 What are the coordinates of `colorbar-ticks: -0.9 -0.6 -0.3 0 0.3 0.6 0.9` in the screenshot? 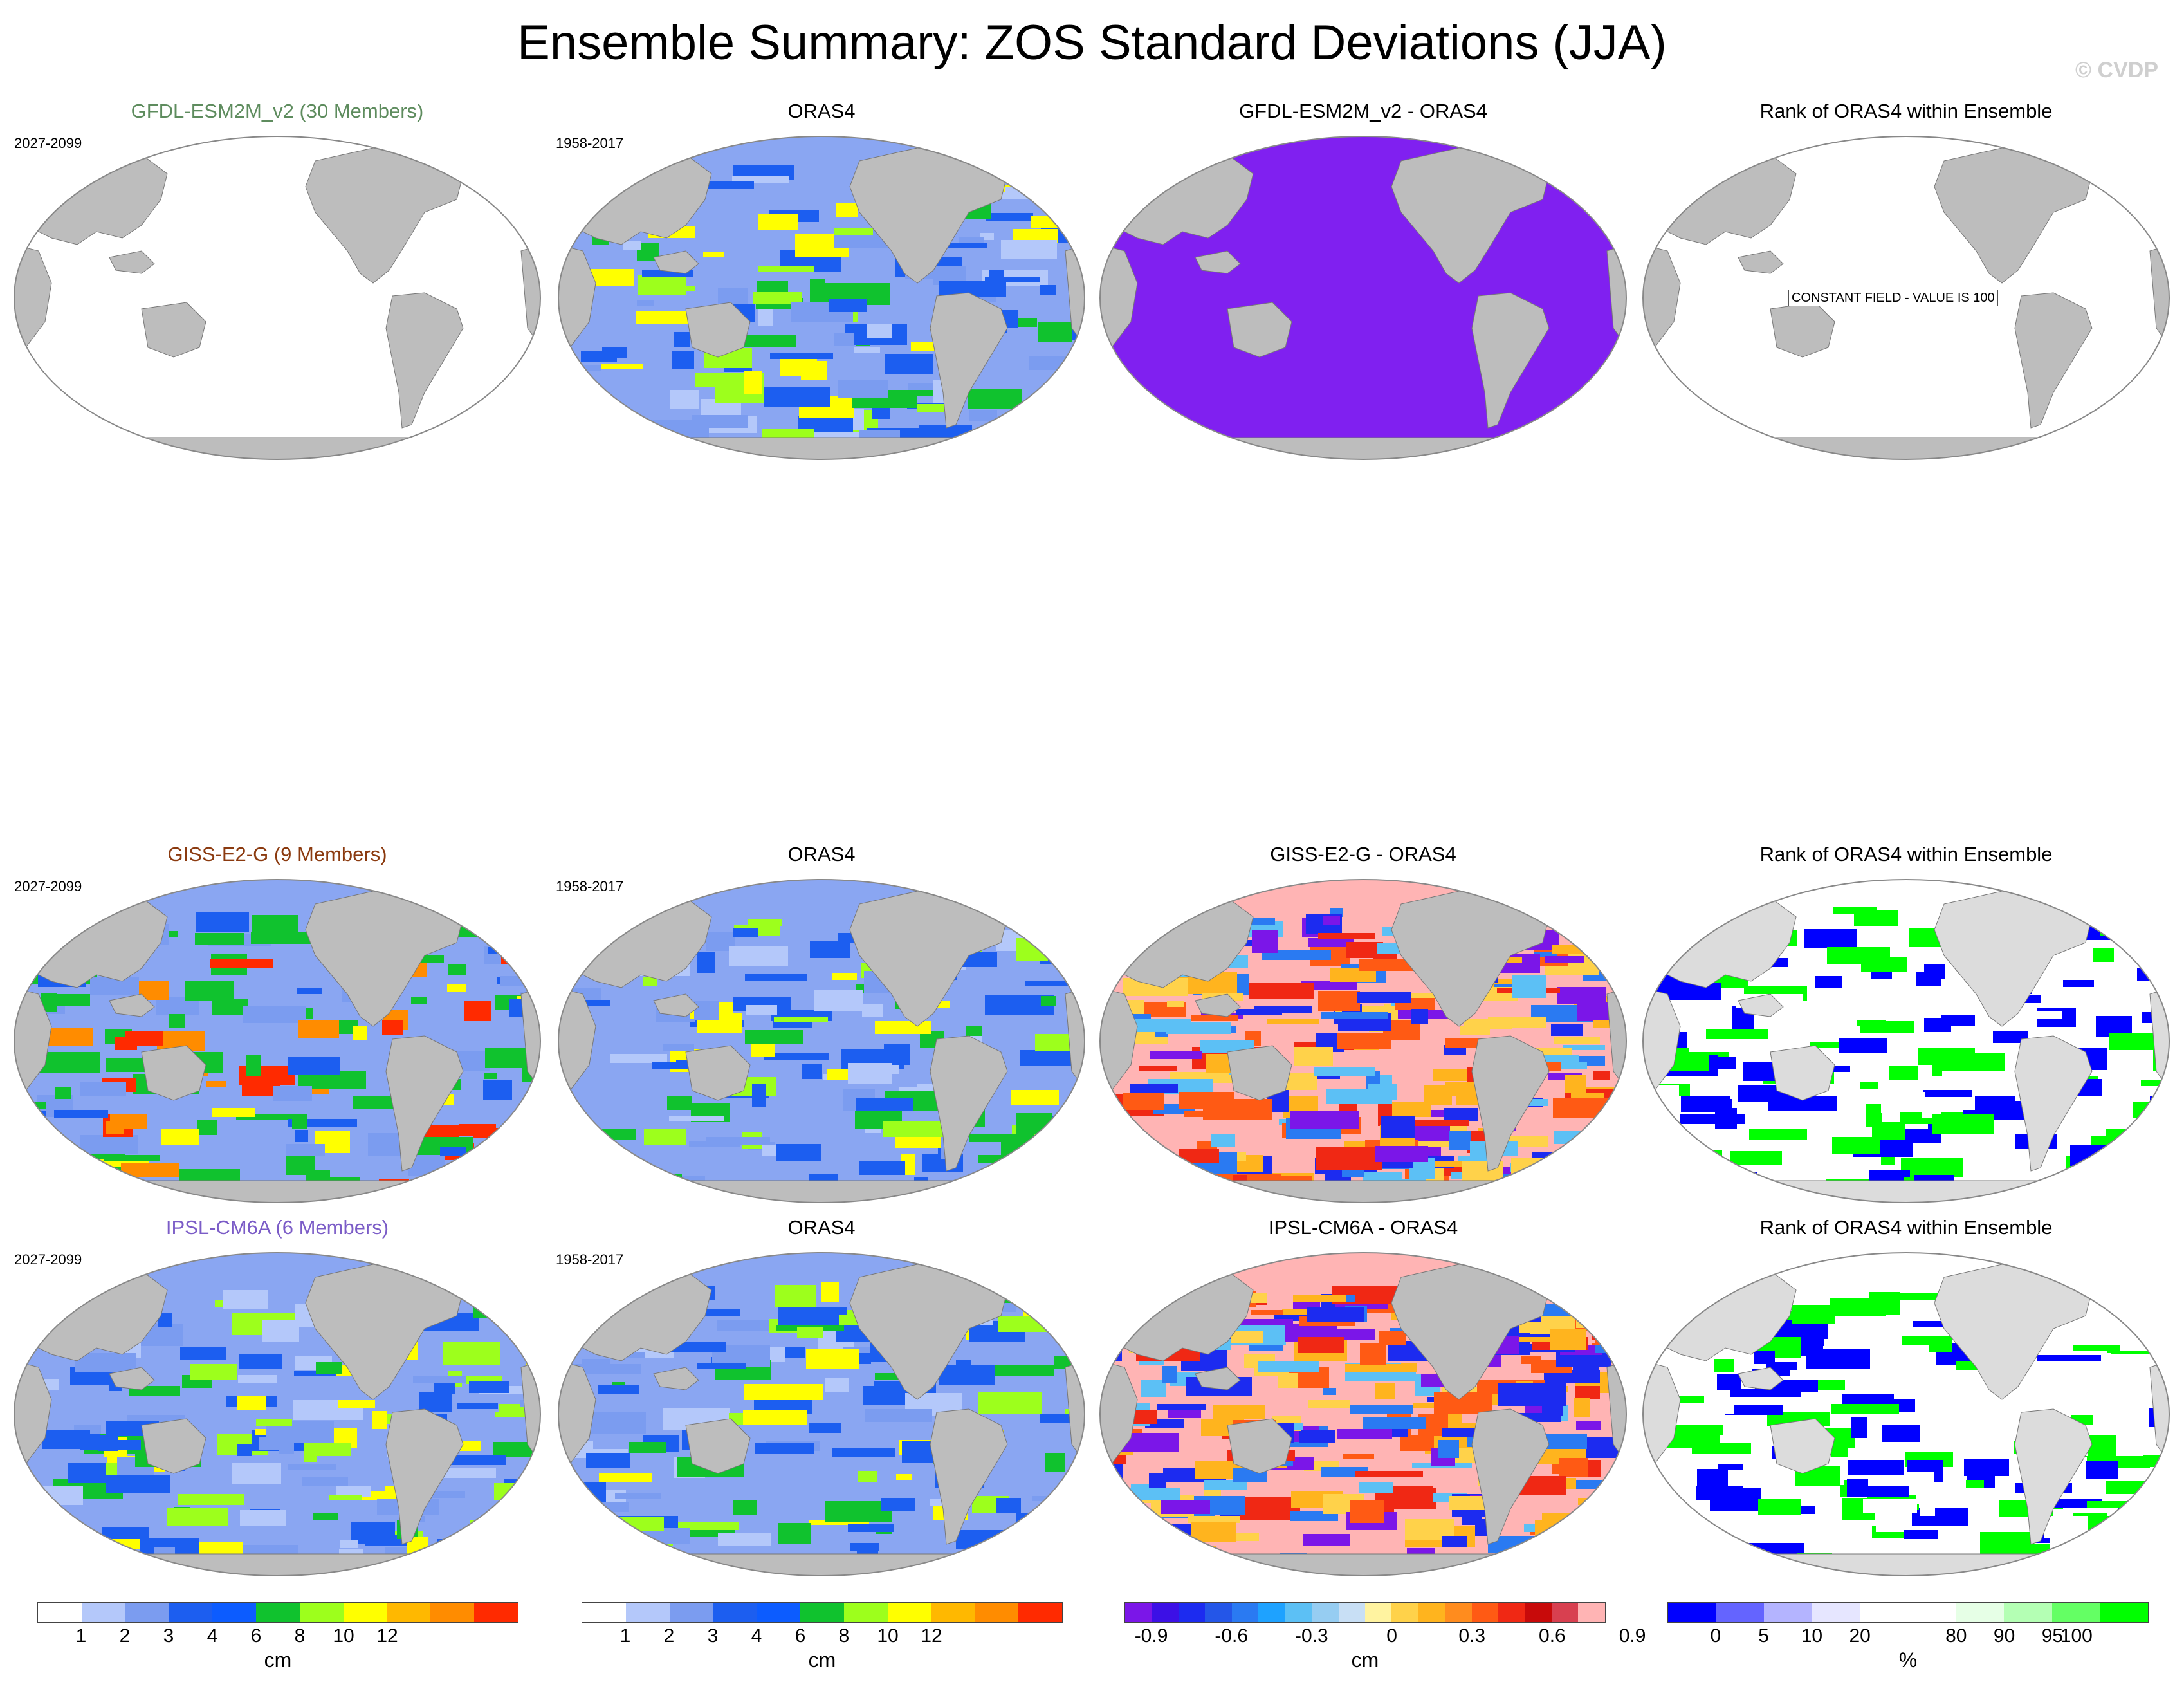 It's located at (1385, 1636).